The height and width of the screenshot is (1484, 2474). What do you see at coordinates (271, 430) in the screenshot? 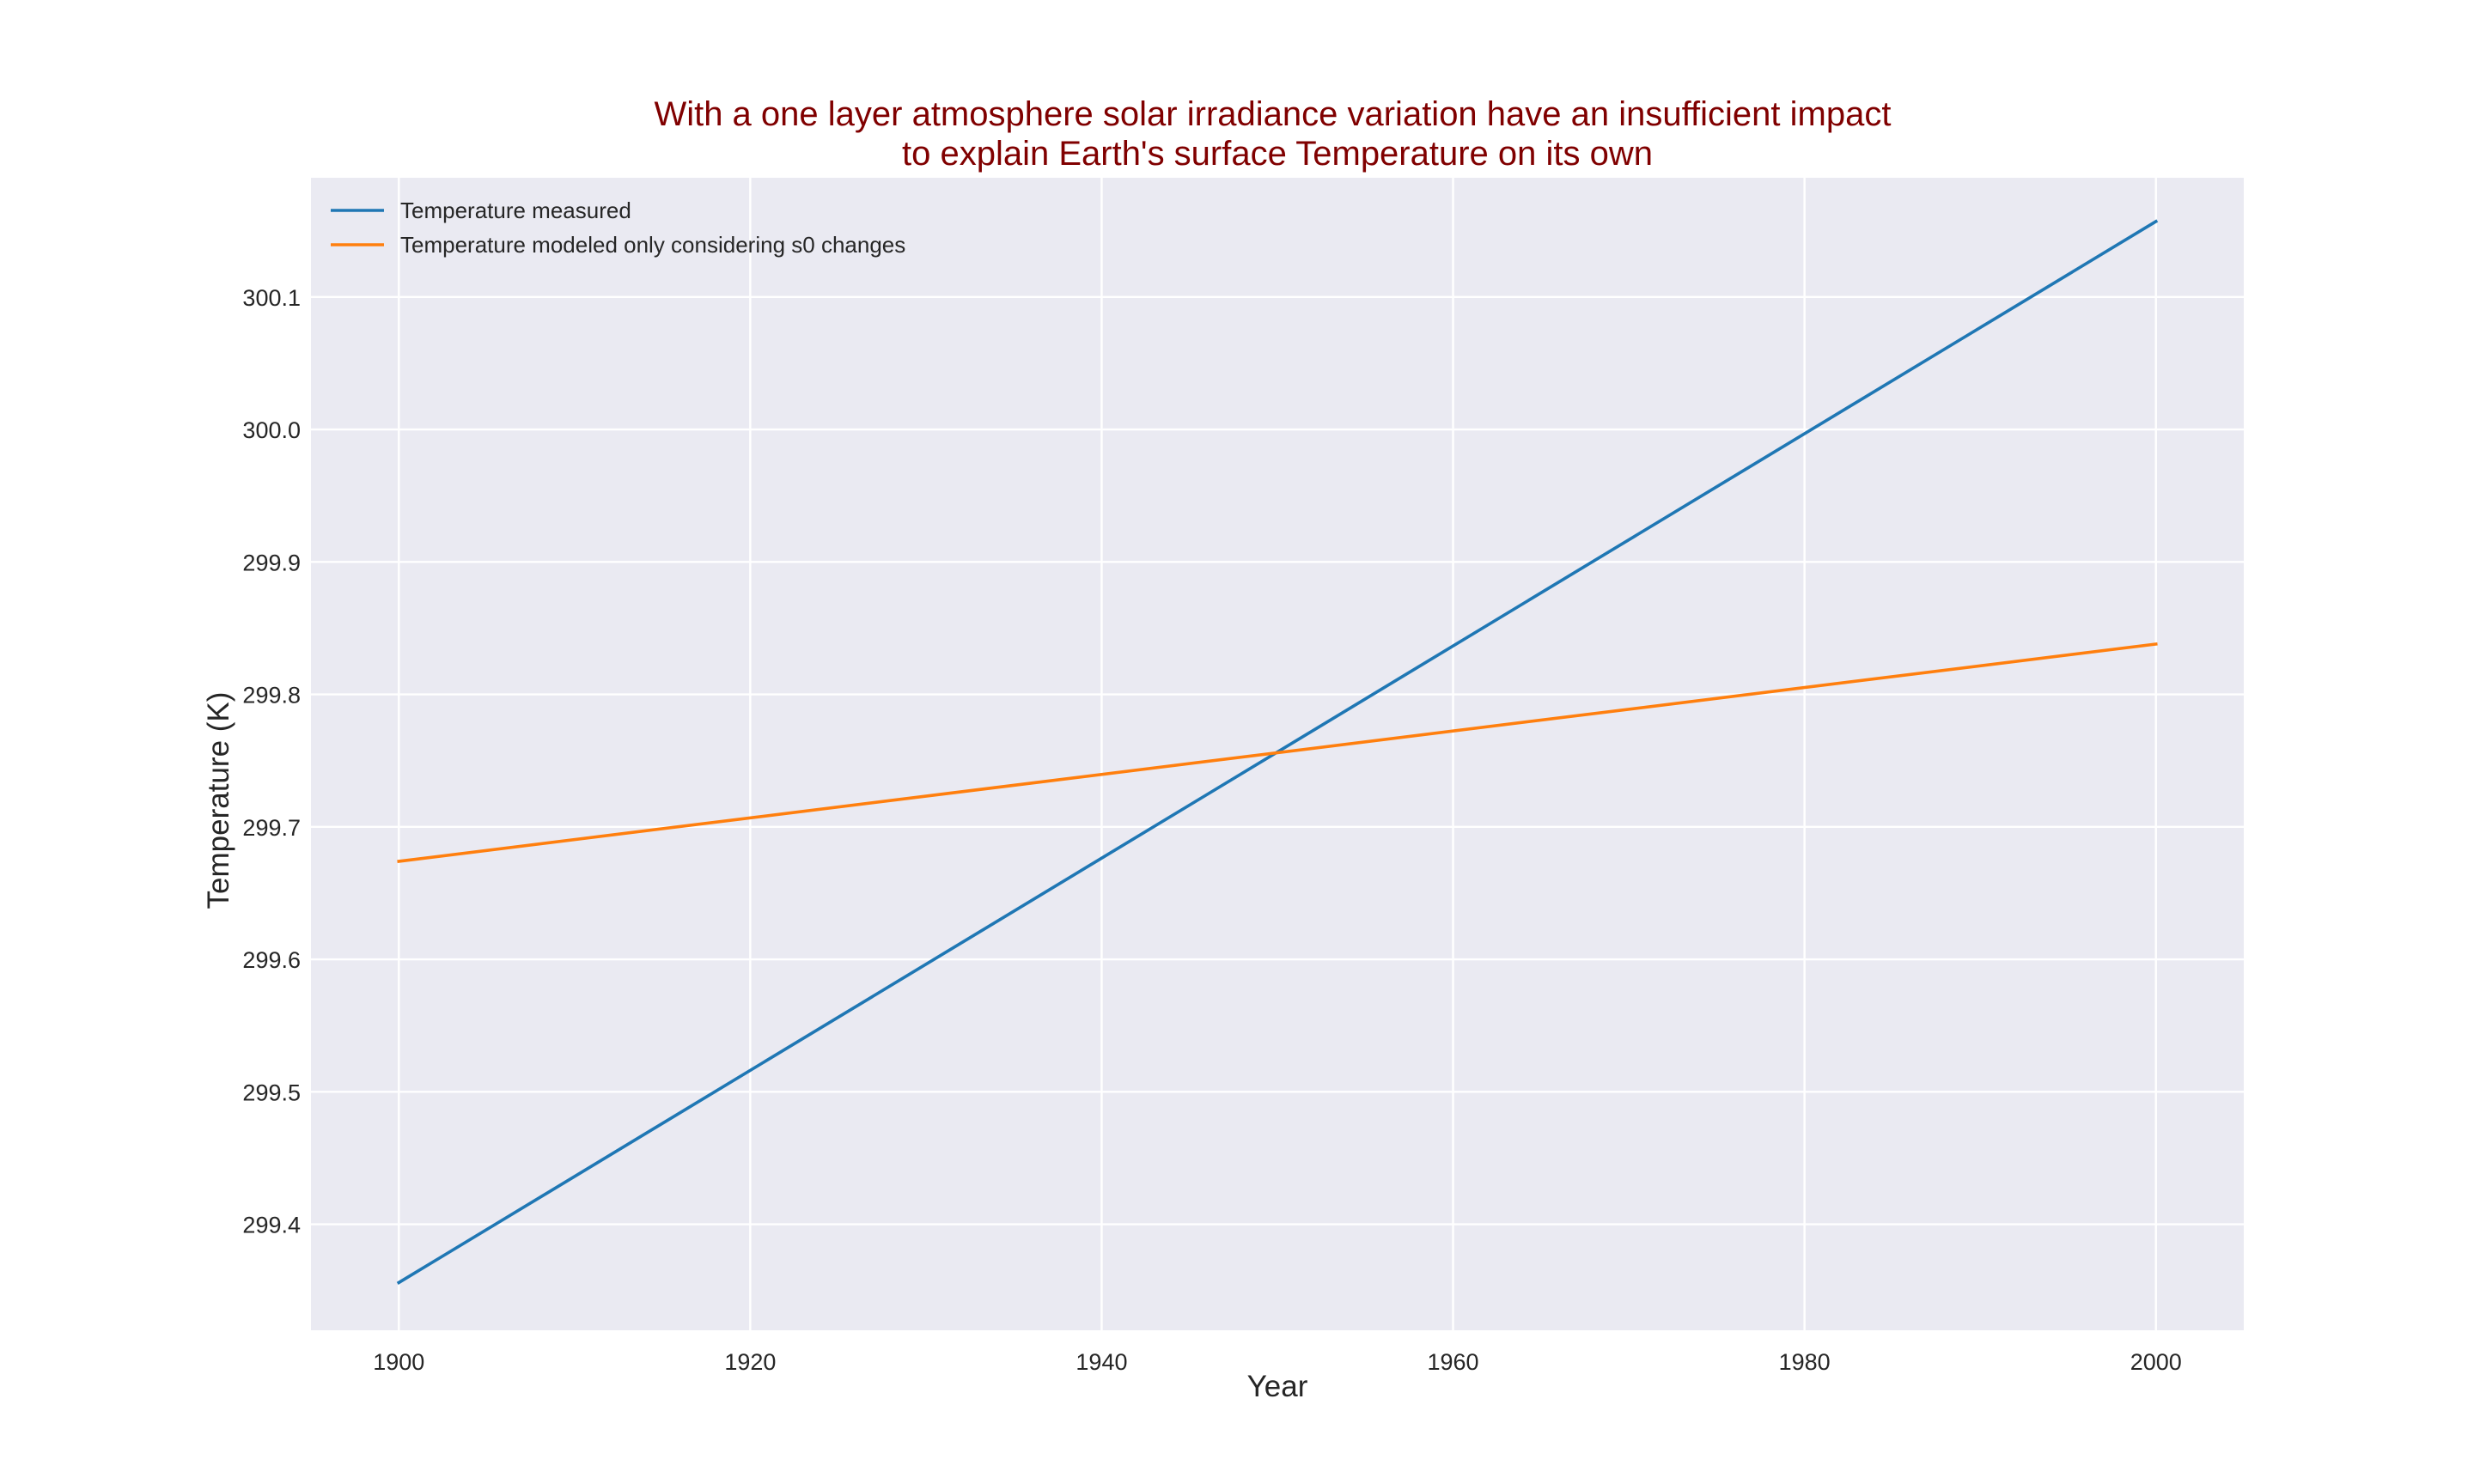
I see `y-tick-label: 300.0` at bounding box center [271, 430].